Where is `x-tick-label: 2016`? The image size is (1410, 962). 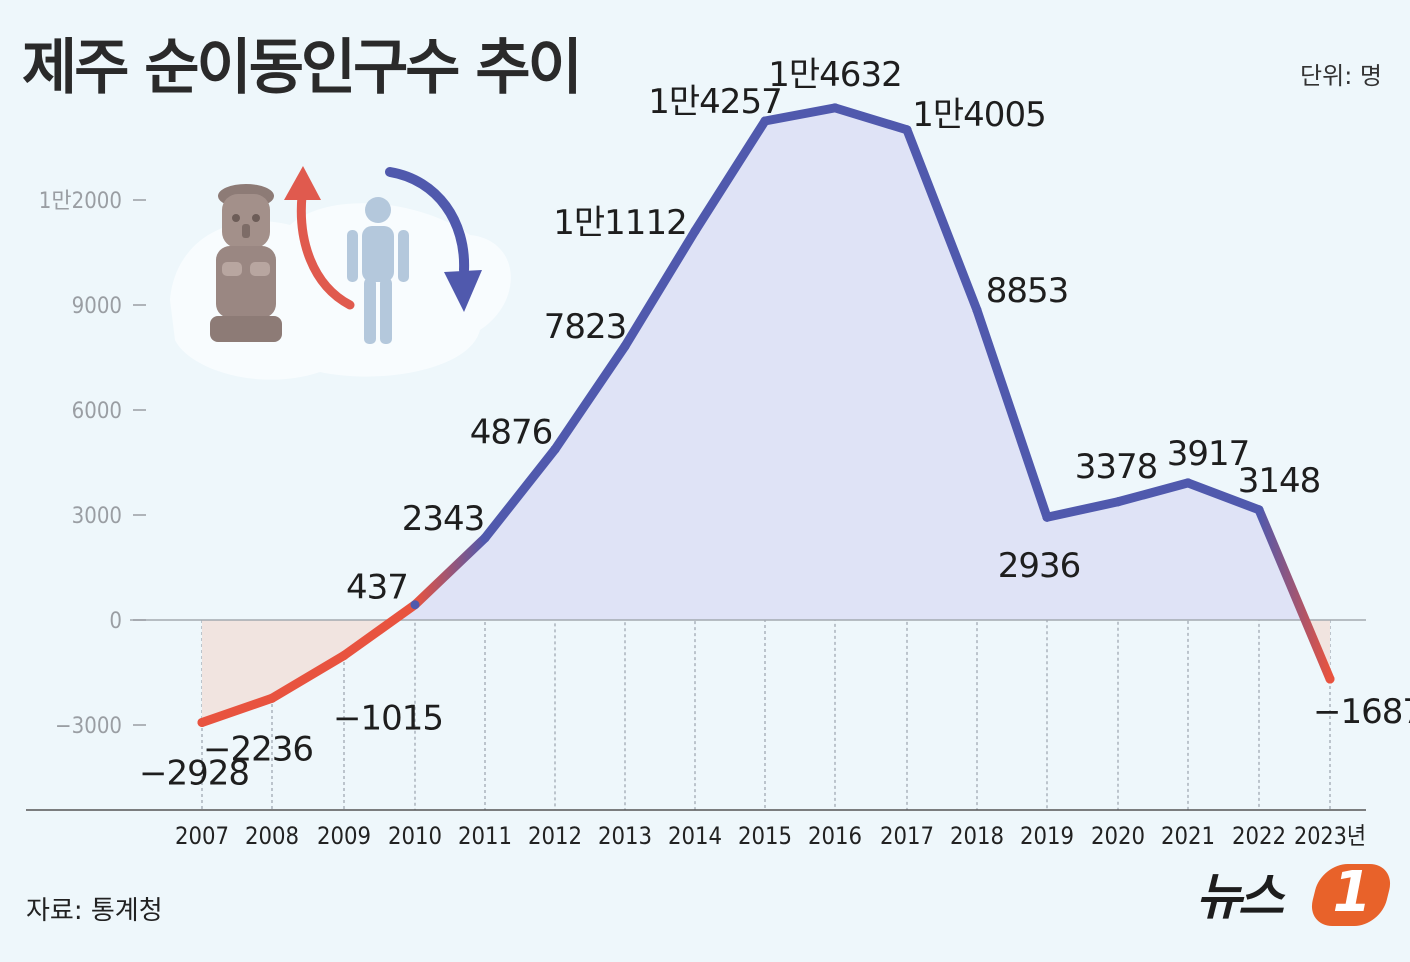 x-tick-label: 2016 is located at coordinates (835, 836).